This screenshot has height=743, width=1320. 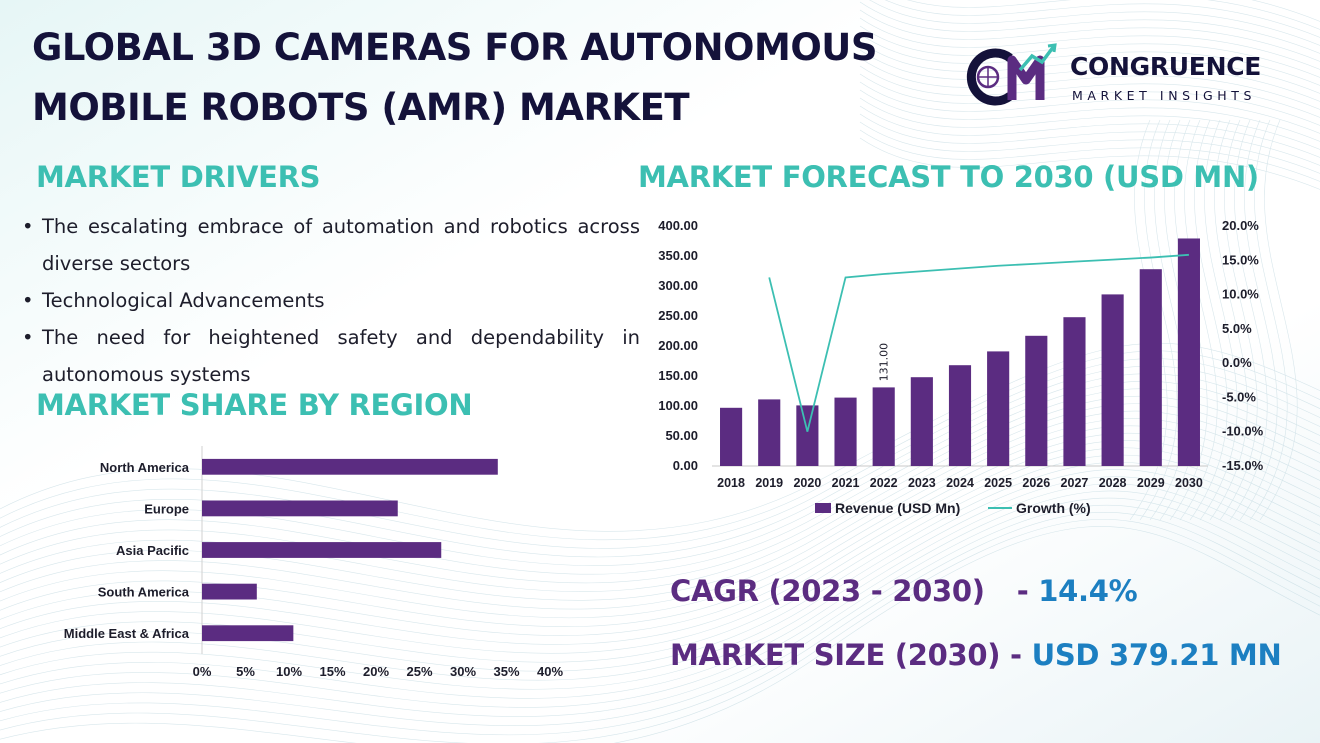 I want to click on y-right-tick-label: 0.0%, so click(x=1237, y=362).